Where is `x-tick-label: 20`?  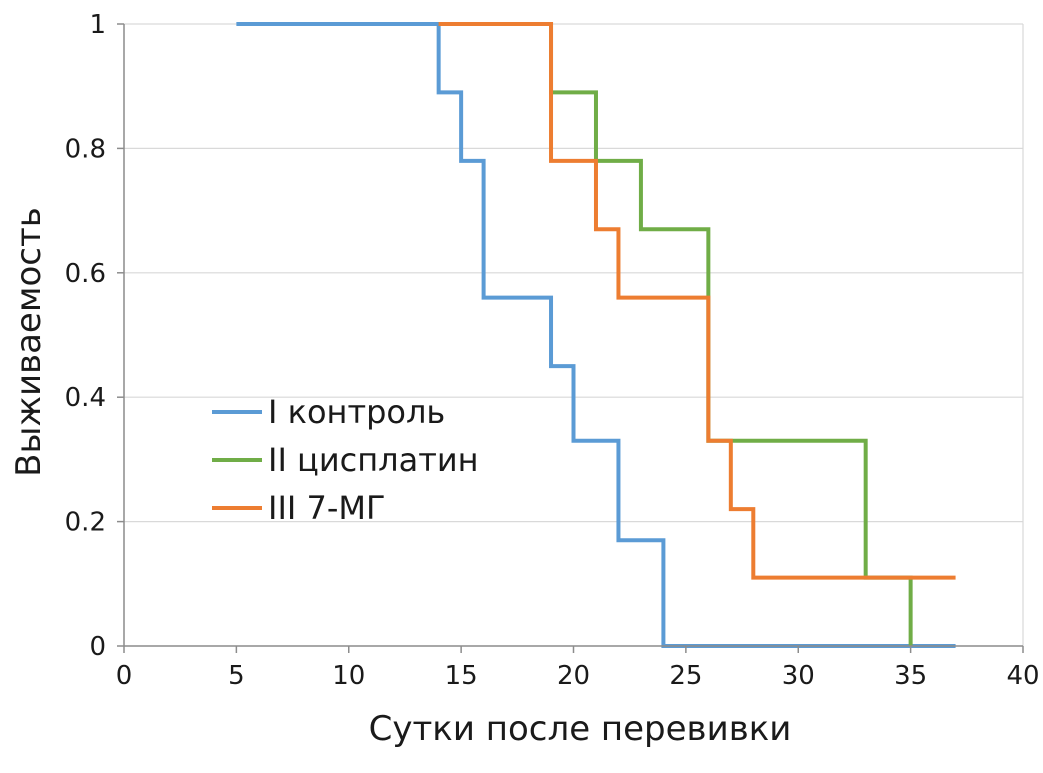
x-tick-label: 20 is located at coordinates (573, 676).